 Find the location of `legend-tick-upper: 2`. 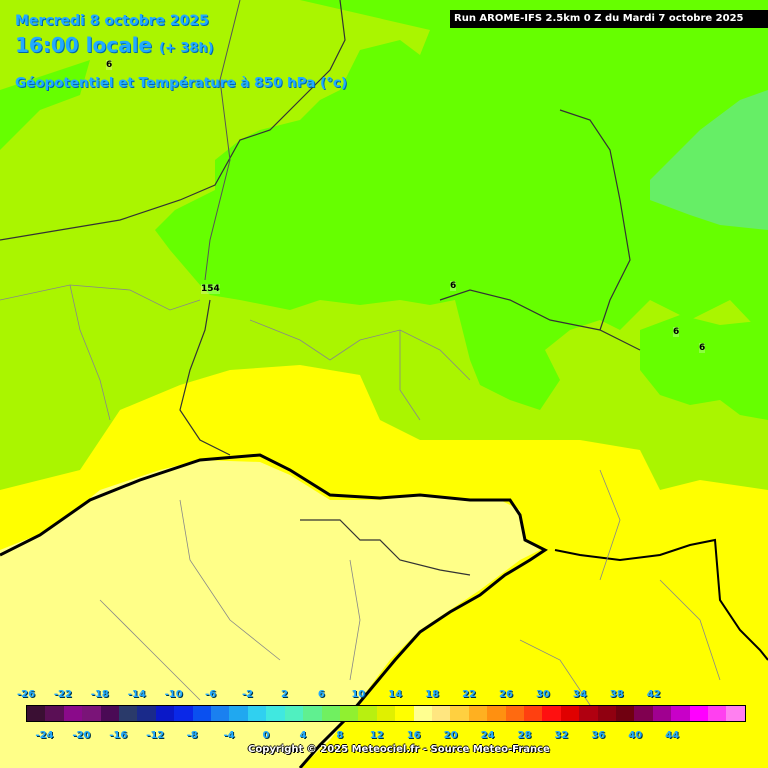

legend-tick-upper: 2 is located at coordinates (284, 694).